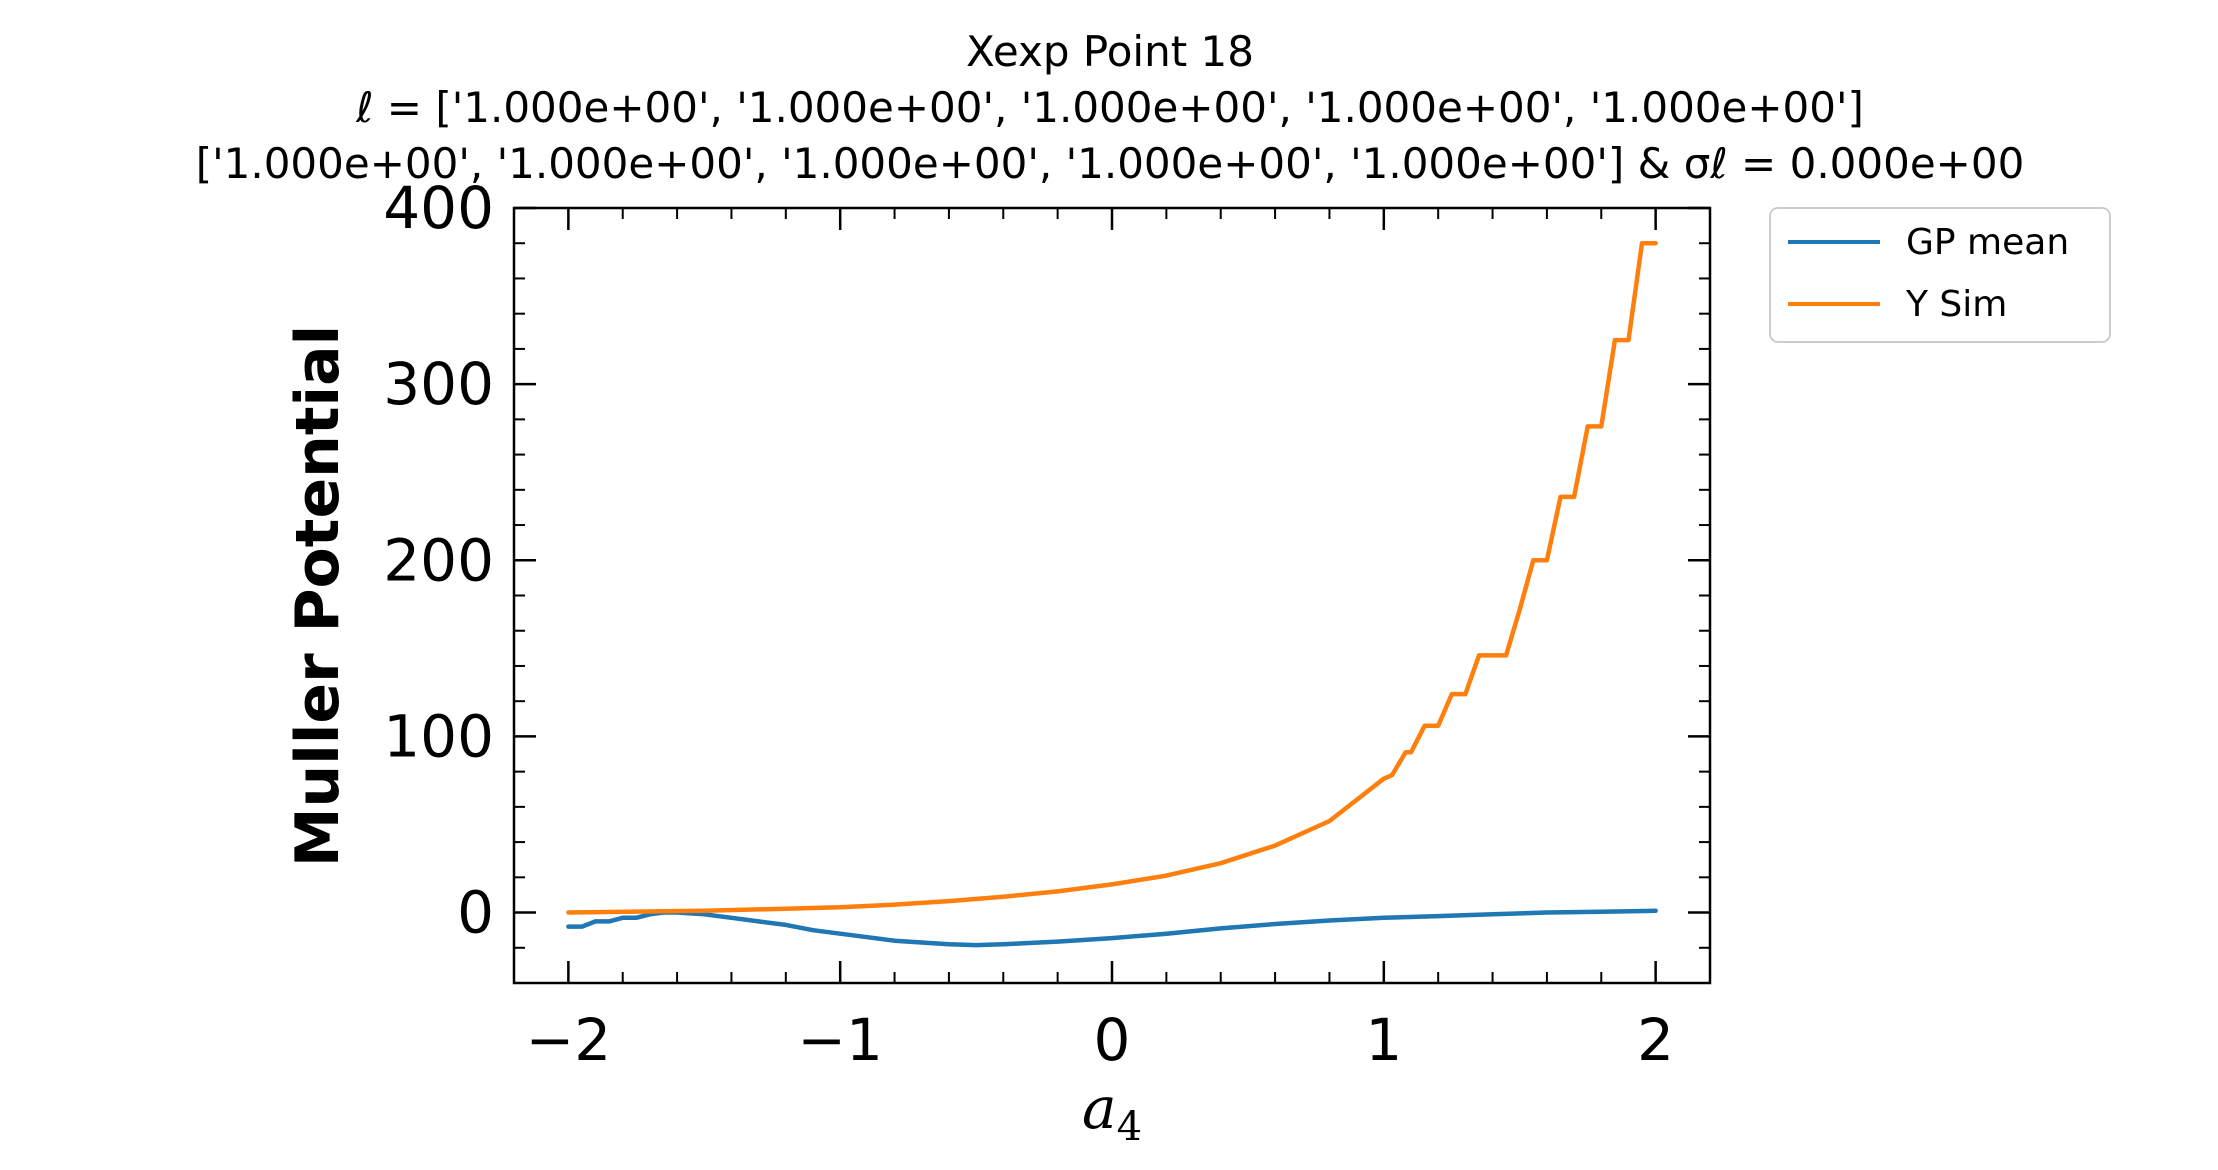 The width and height of the screenshot is (2218, 1170). I want to click on x-axis-label: a4, so click(1112, 1112).